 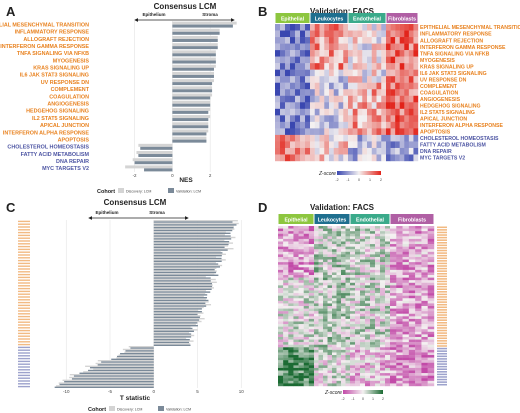 I want to click on panel-a-category-label: INTERFERON ALPHA RESPONSE, so click(x=46, y=133).